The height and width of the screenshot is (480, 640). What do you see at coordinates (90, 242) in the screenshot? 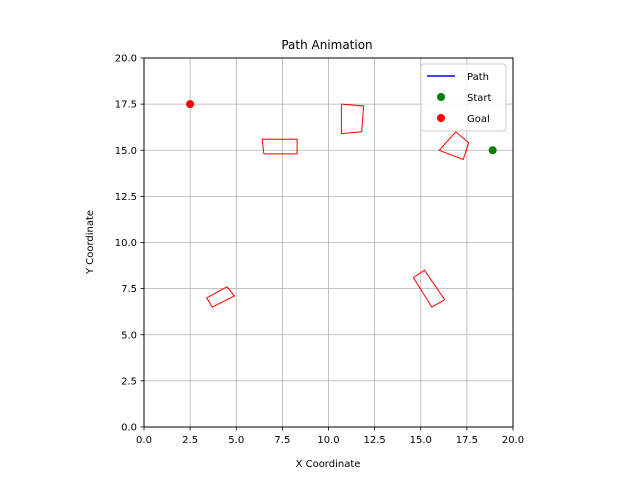
I see `y-axis-label: Y Coordinate` at bounding box center [90, 242].